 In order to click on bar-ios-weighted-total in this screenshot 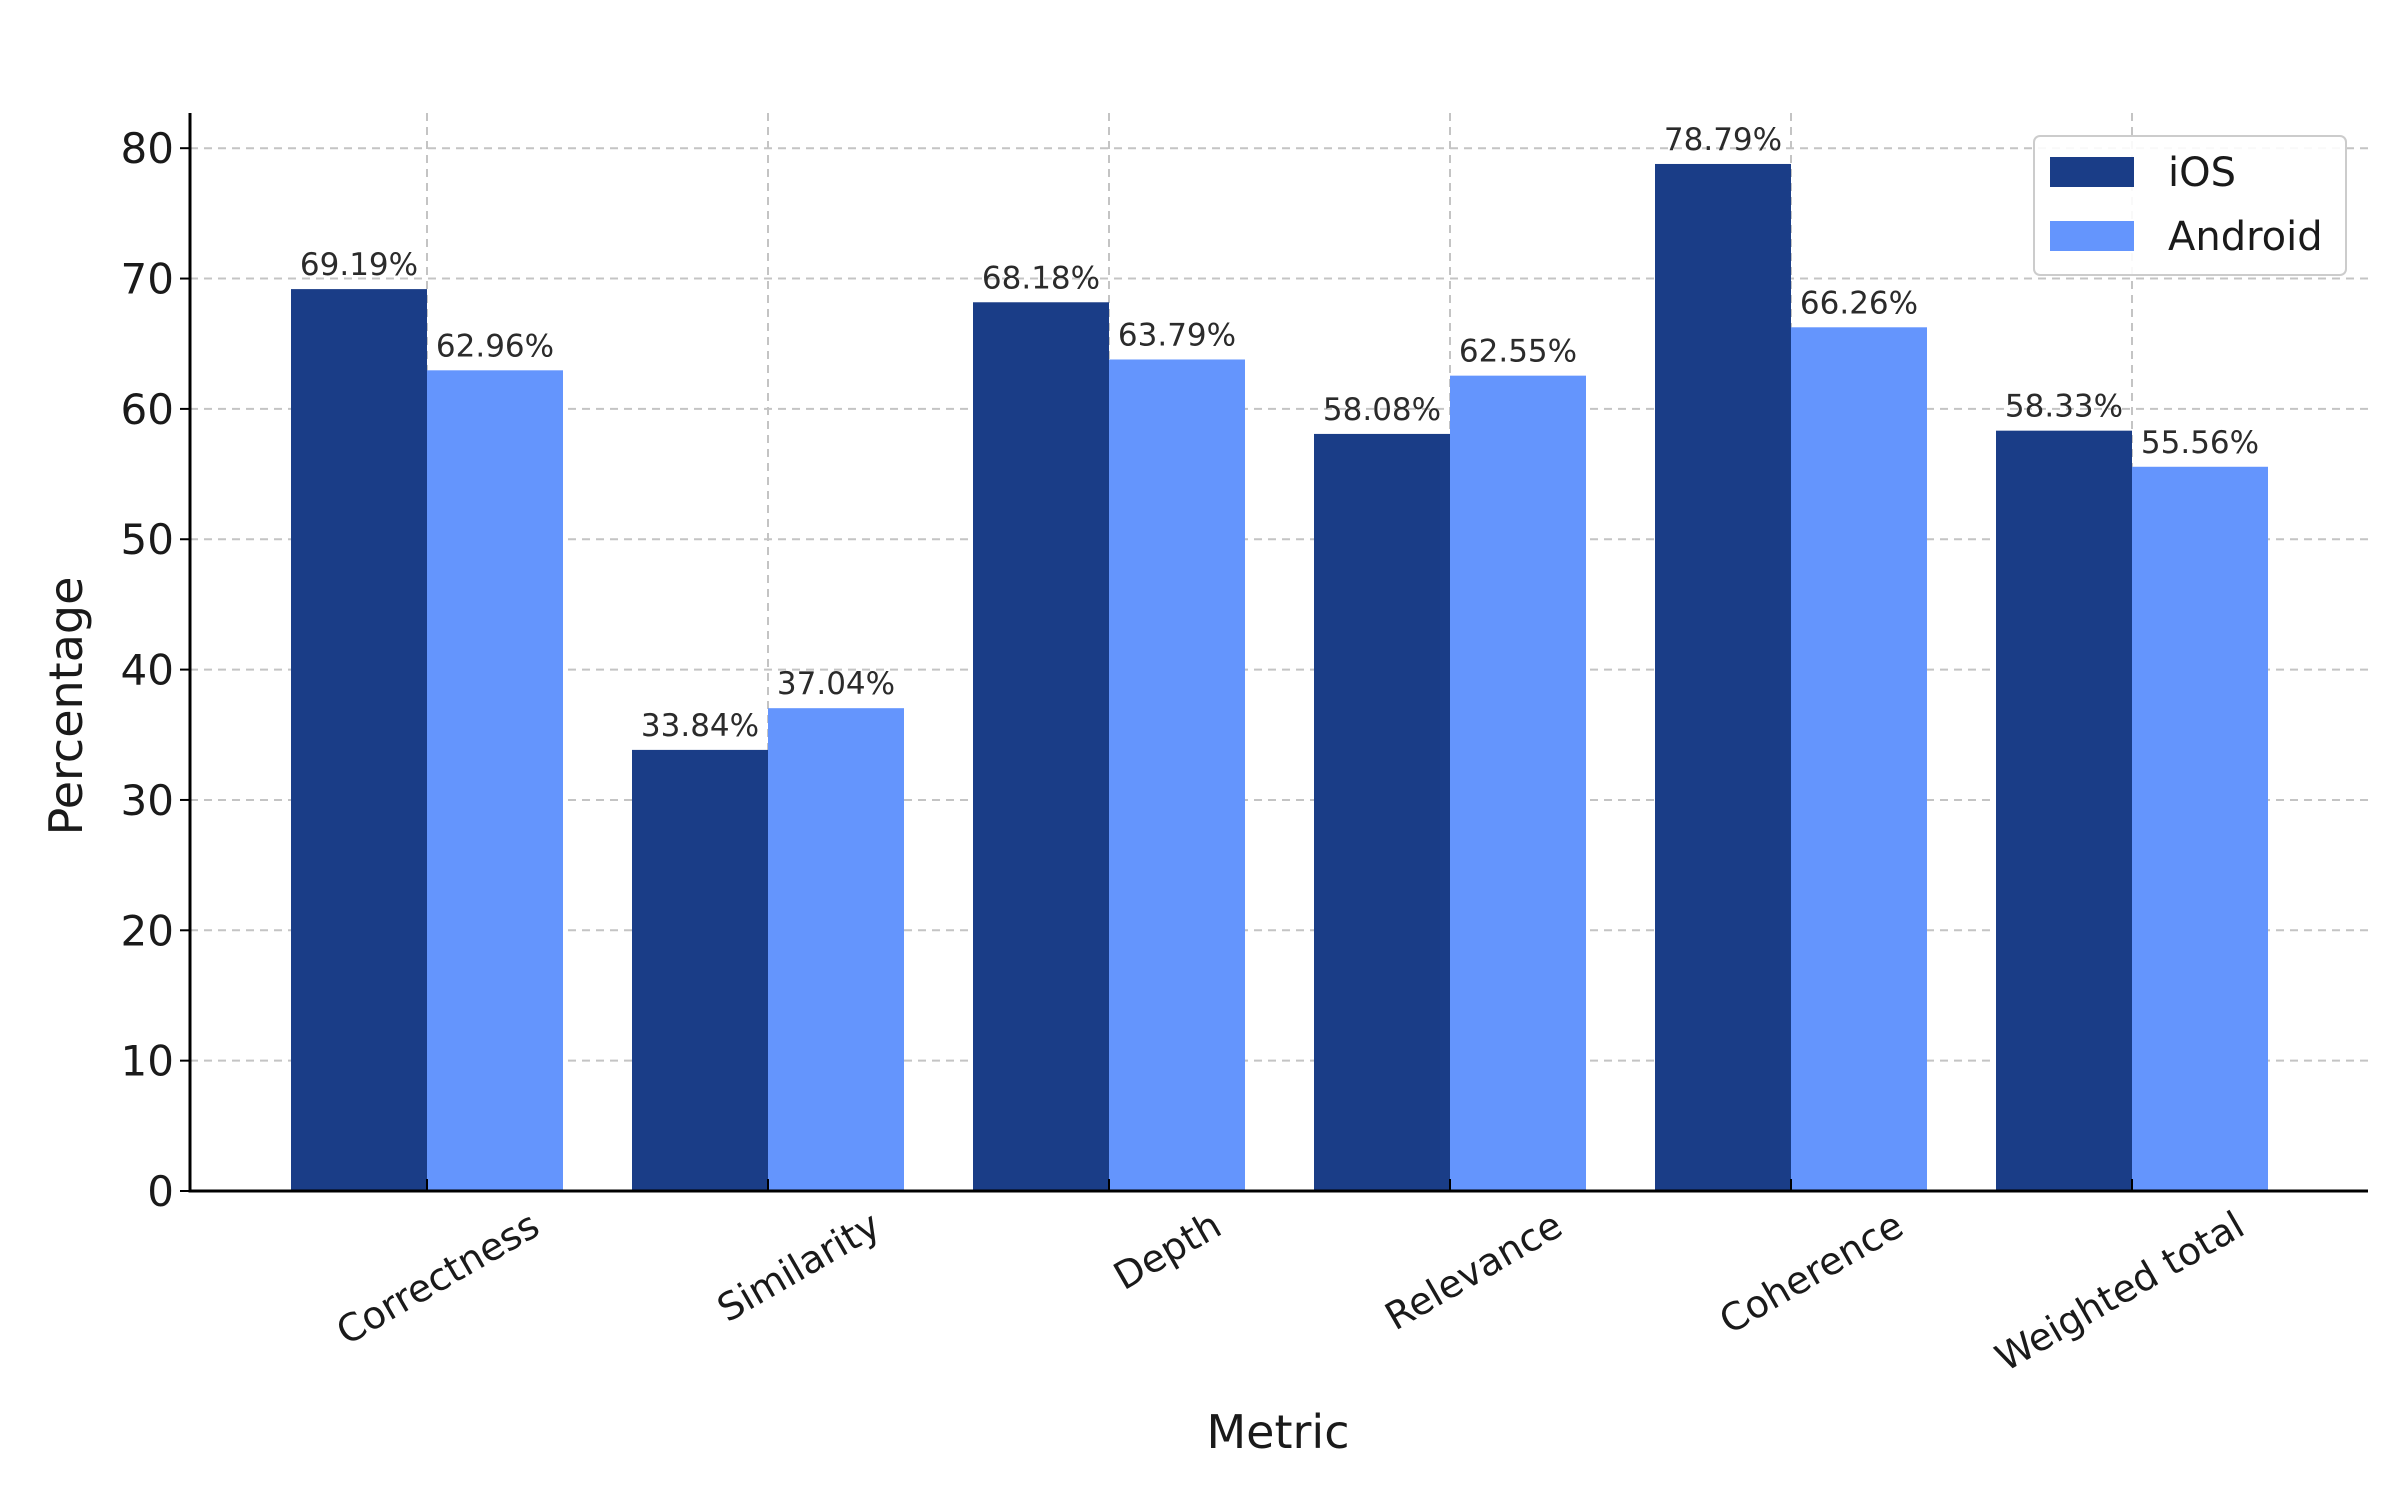, I will do `click(2064, 811)`.